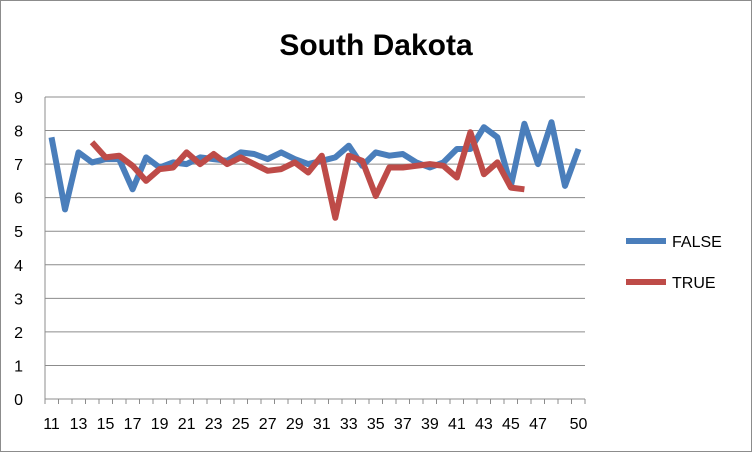 This screenshot has height=452, width=752. Describe the element at coordinates (241, 424) in the screenshot. I see `x-tick-label: 25` at that location.